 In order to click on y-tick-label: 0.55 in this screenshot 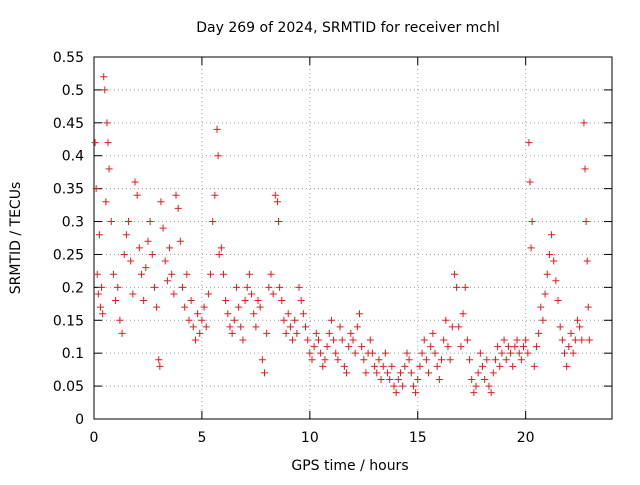, I will do `click(68, 58)`.